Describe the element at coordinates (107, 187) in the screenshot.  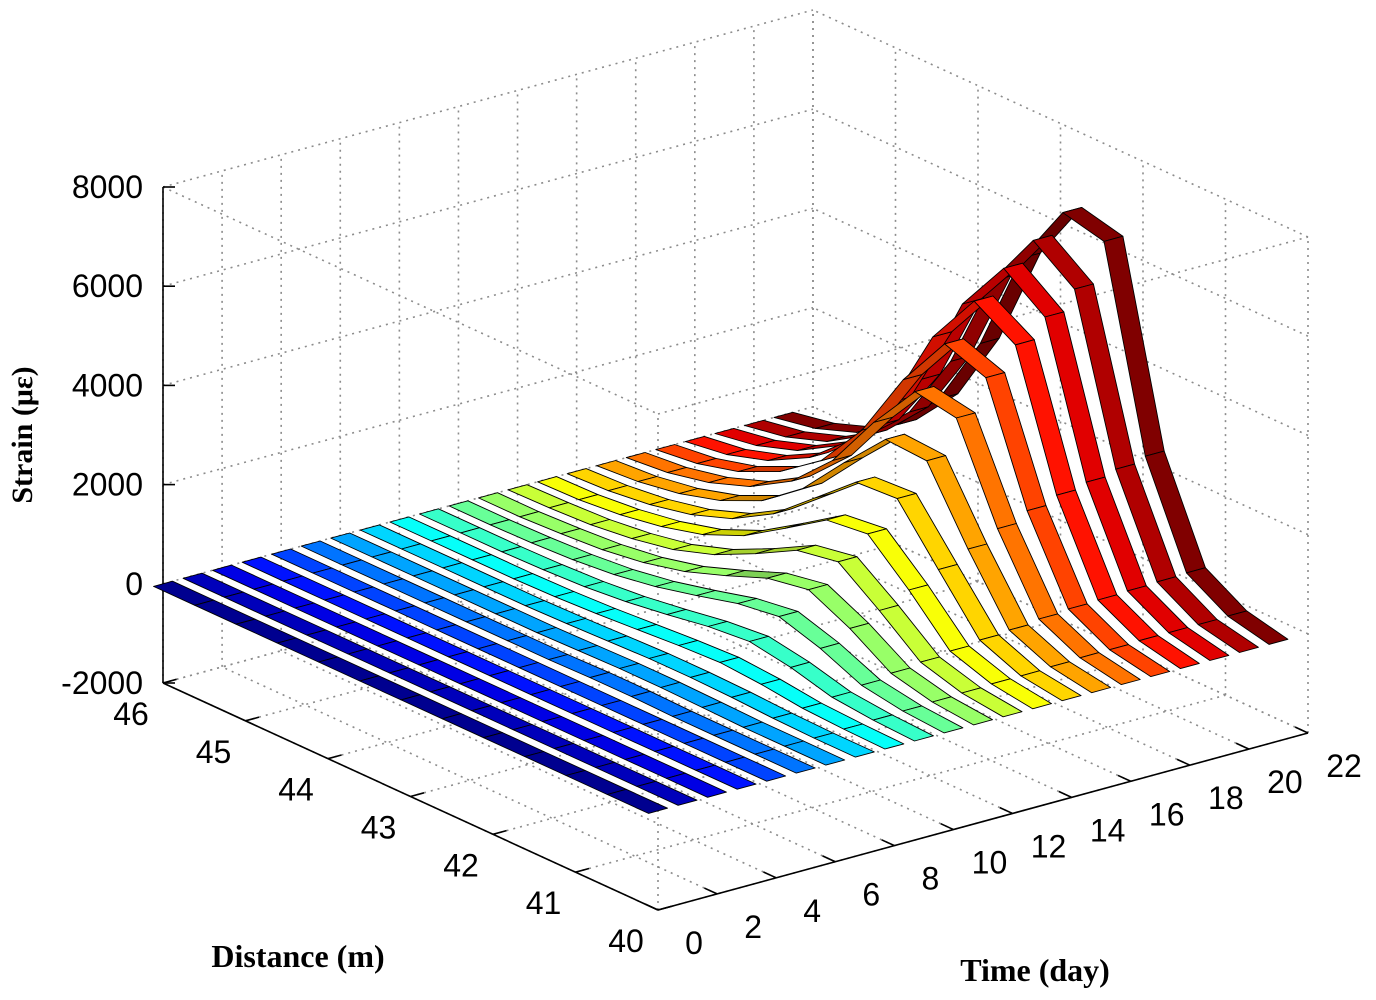
I see `z-tick-label: 8000` at that location.